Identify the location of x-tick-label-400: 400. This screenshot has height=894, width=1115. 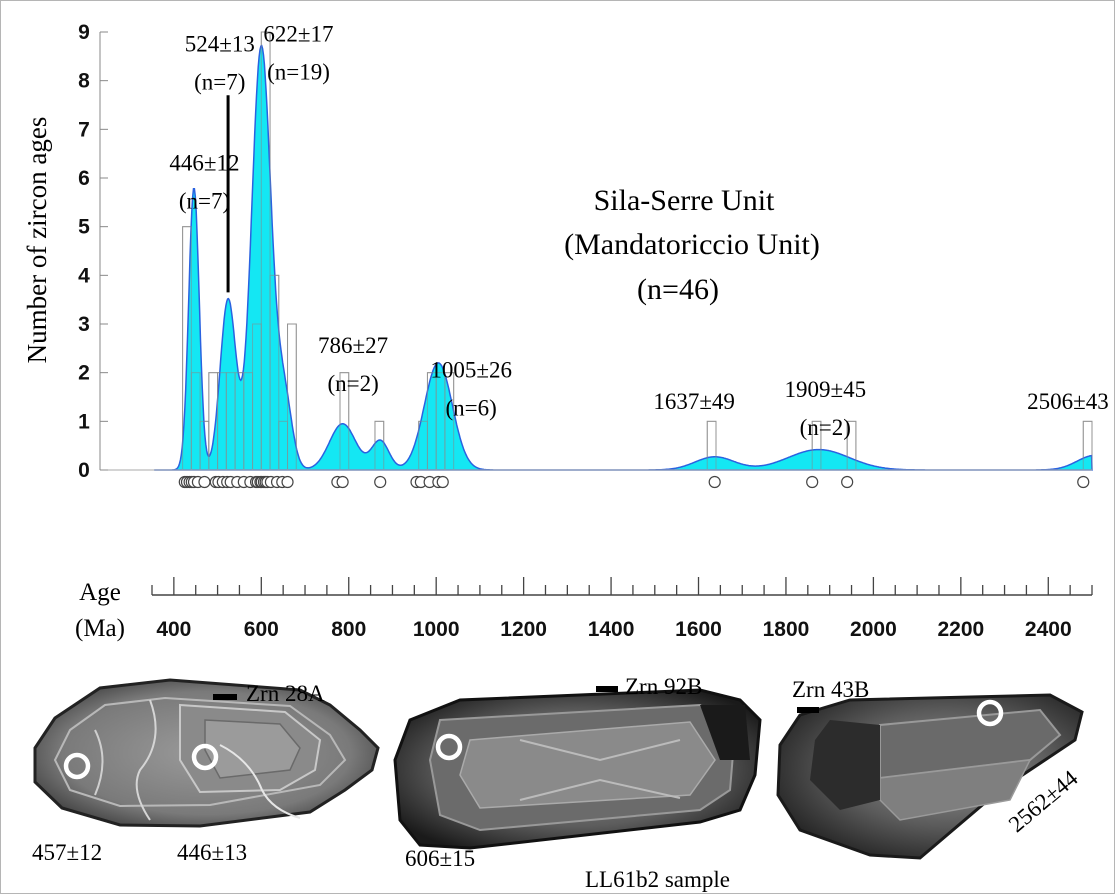
(173, 629).